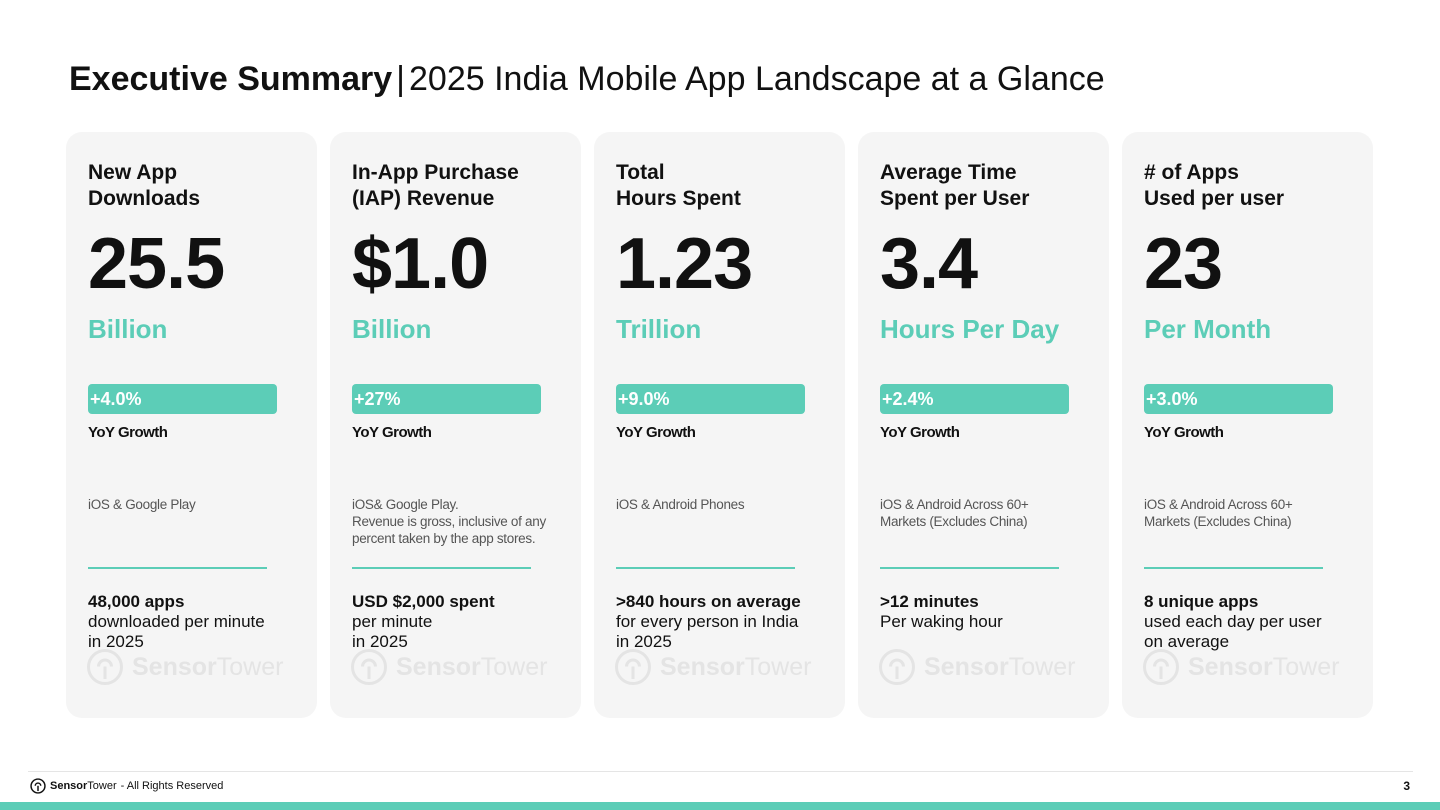 This screenshot has height=810, width=1440. Describe the element at coordinates (1214, 185) in the screenshot. I see `kpi-card-title: # of Apps Used per user` at that location.